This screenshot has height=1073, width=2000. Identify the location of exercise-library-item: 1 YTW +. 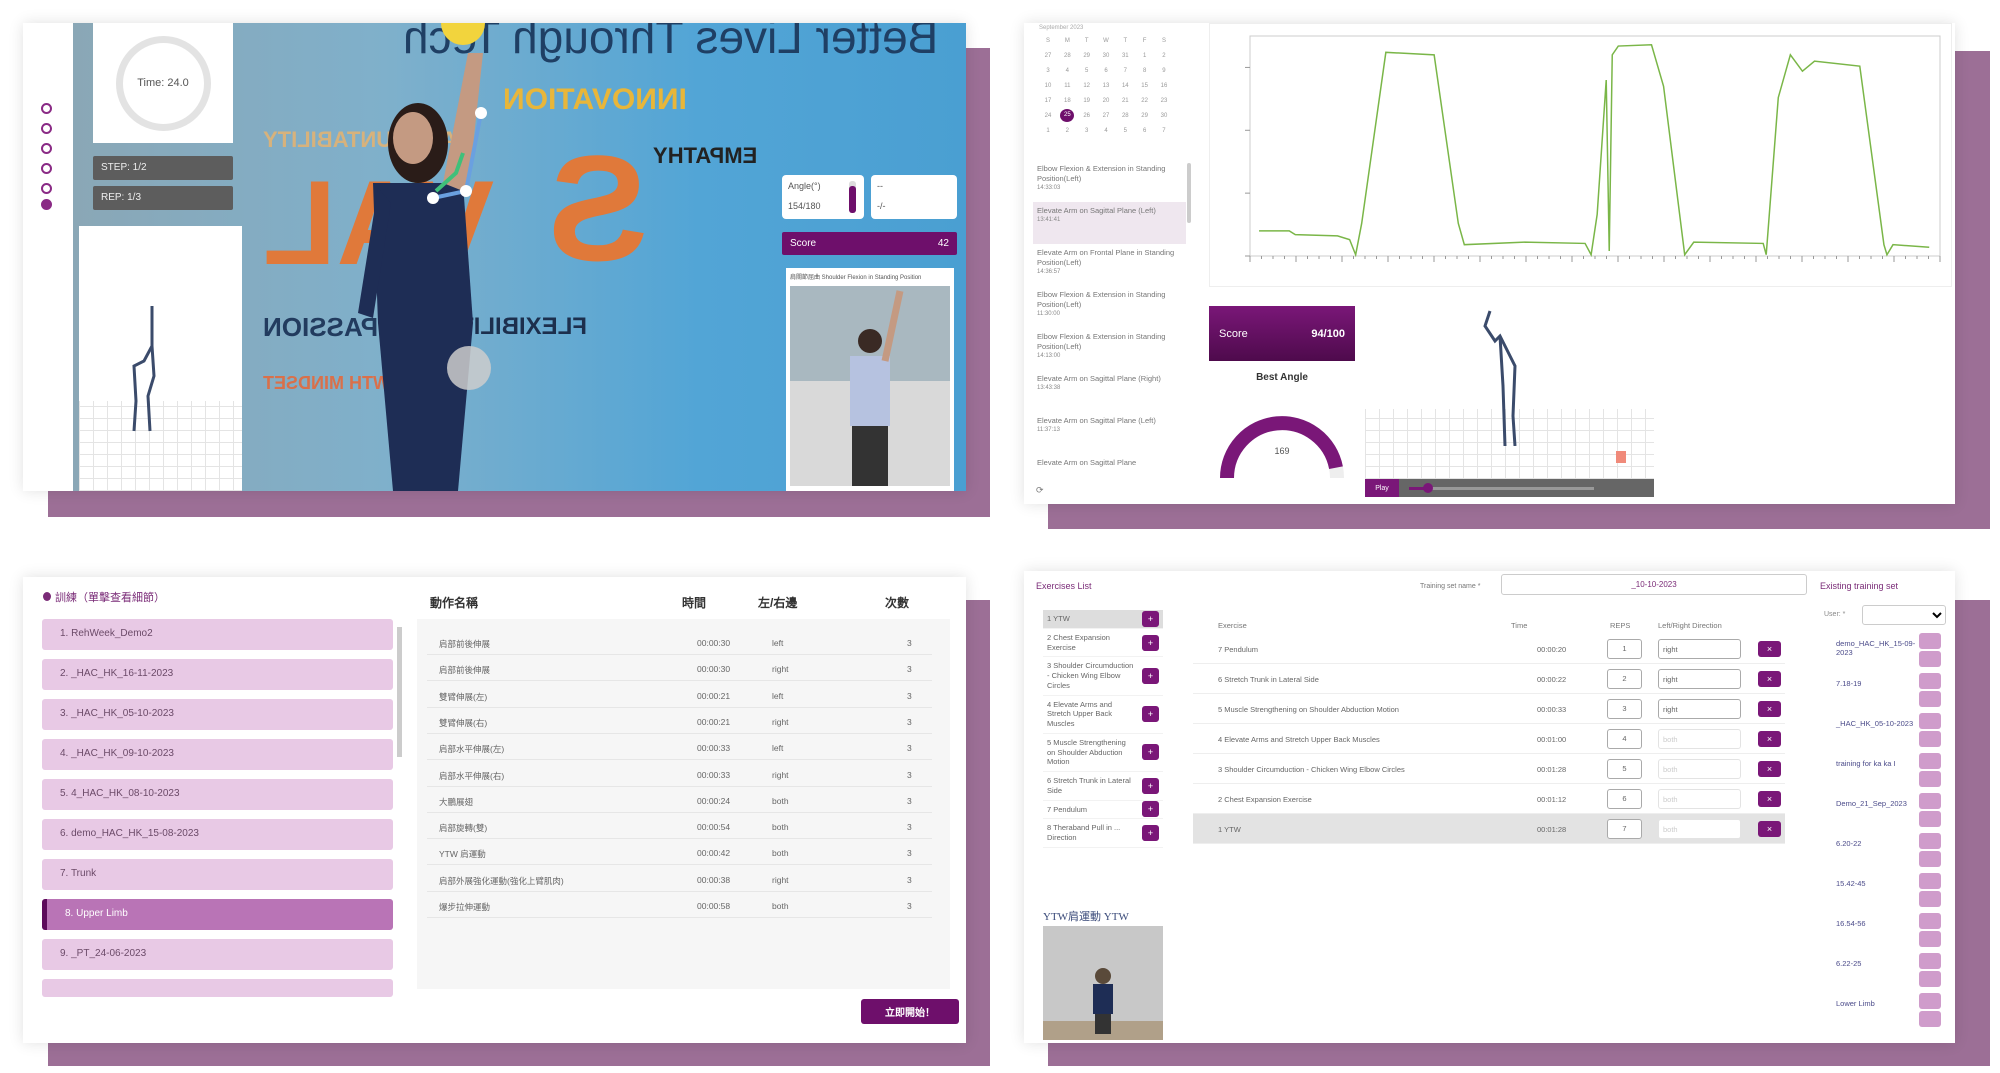
(1103, 619).